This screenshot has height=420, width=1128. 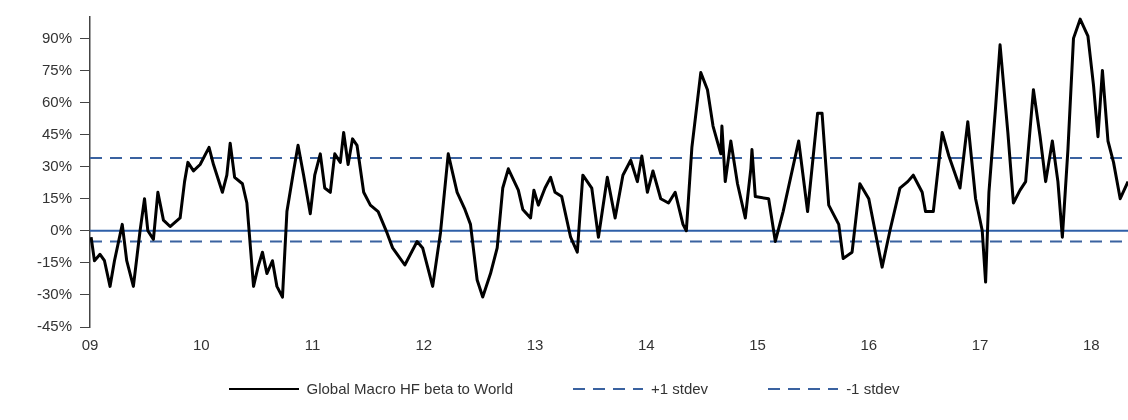 What do you see at coordinates (535, 345) in the screenshot?
I see `x-tick-label: 13` at bounding box center [535, 345].